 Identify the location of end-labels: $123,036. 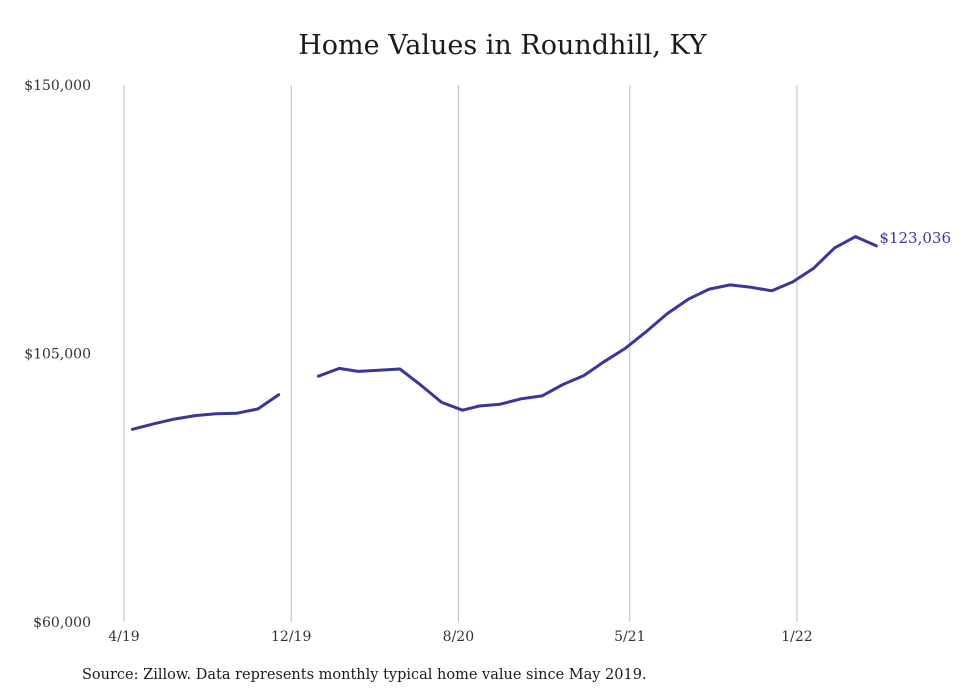
(915, 238).